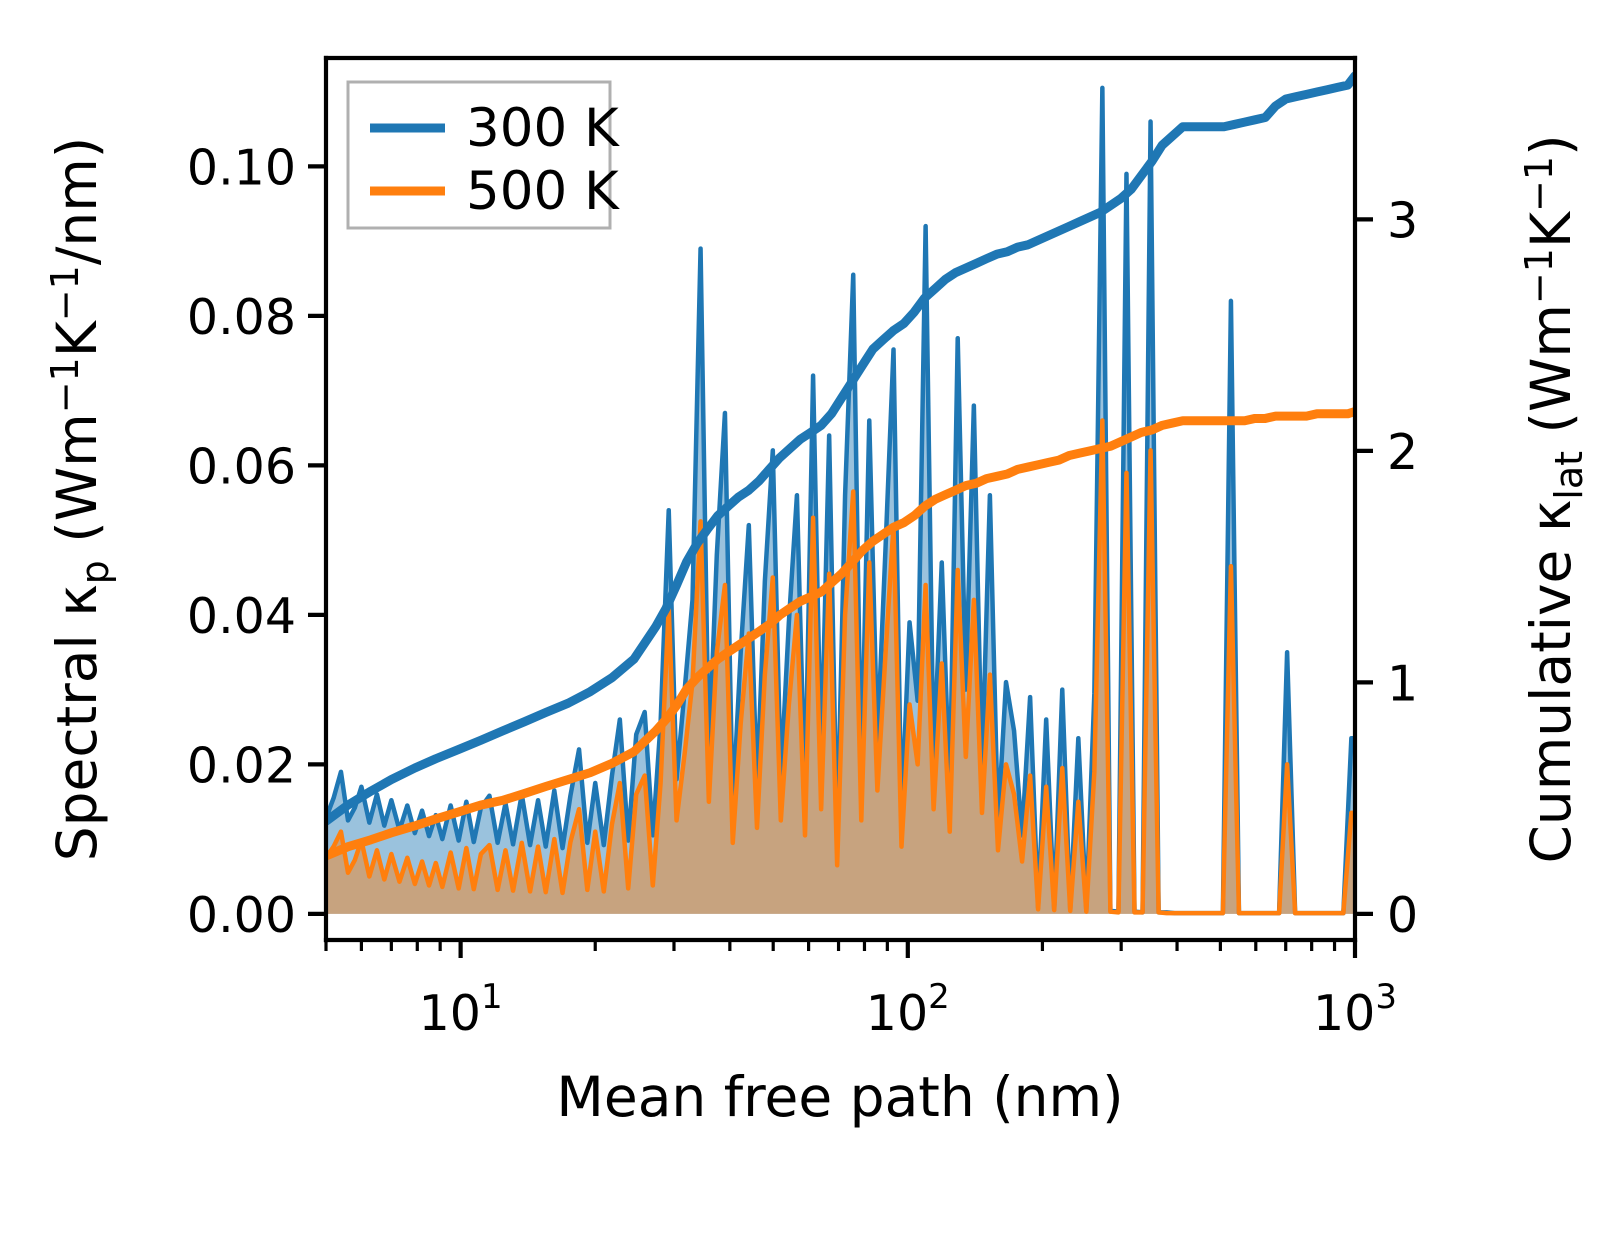 This screenshot has height=1254, width=1623. Describe the element at coordinates (77, 739) in the screenshot. I see `ylabel-left-pre: Spectral` at that location.